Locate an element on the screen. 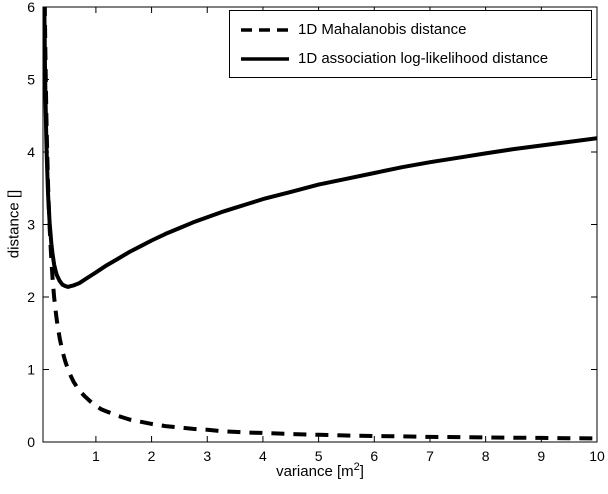  x-axis-label-sup: 2 is located at coordinates (356, 467).